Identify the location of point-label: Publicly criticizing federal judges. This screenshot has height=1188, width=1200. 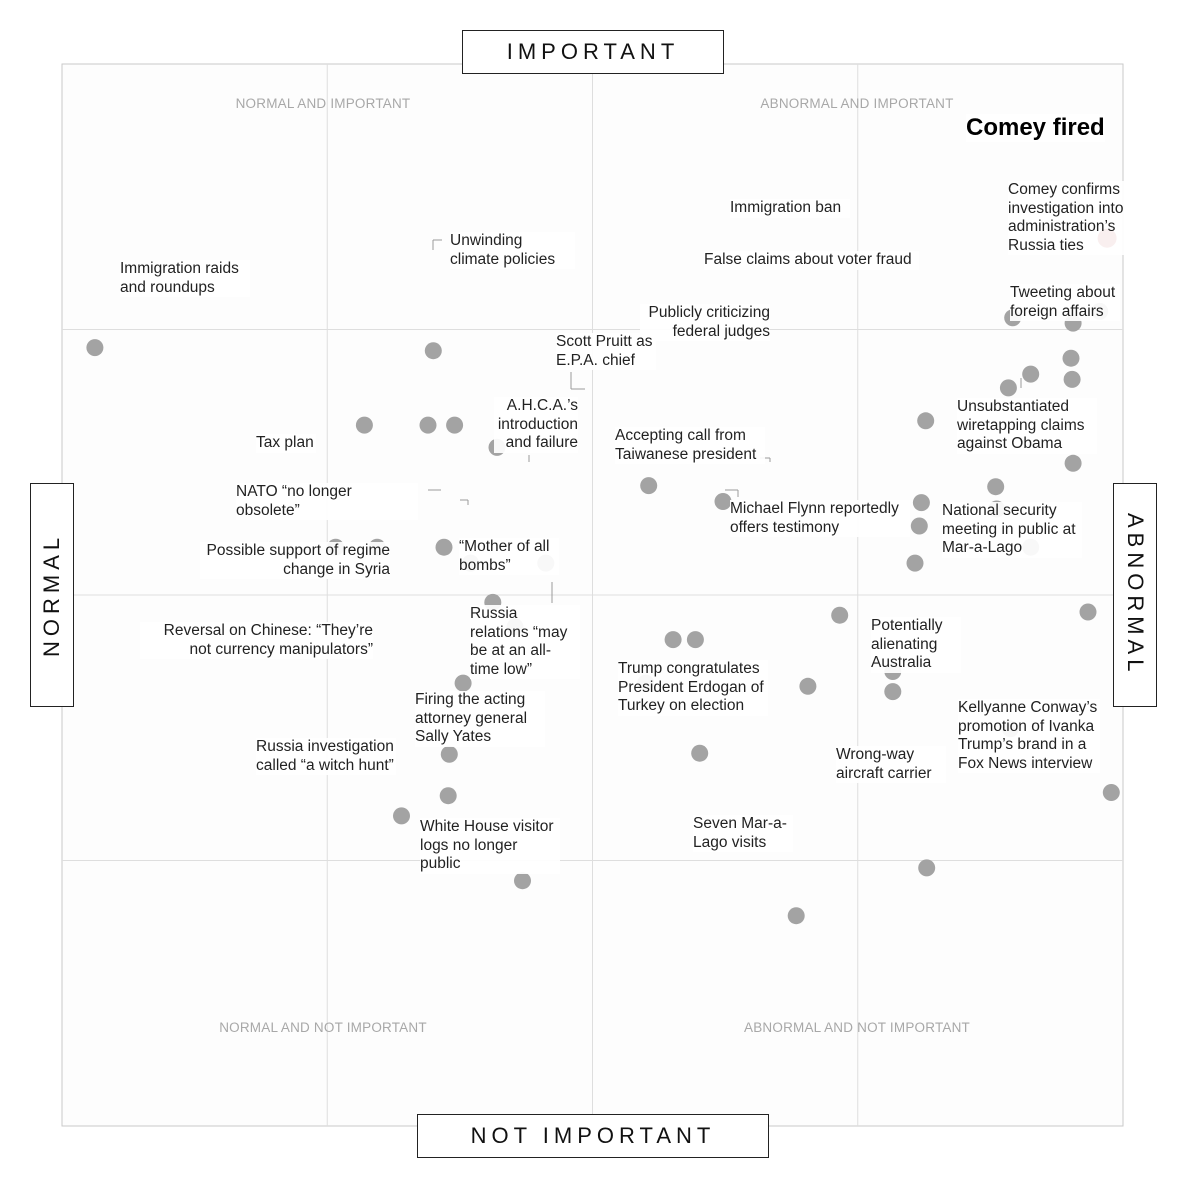
(705, 322).